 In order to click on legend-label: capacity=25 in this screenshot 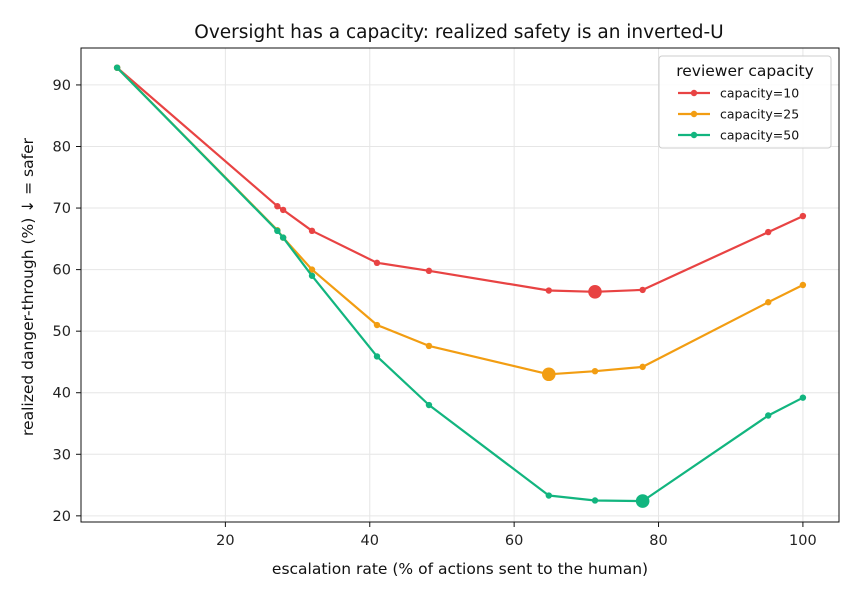, I will do `click(759, 114)`.